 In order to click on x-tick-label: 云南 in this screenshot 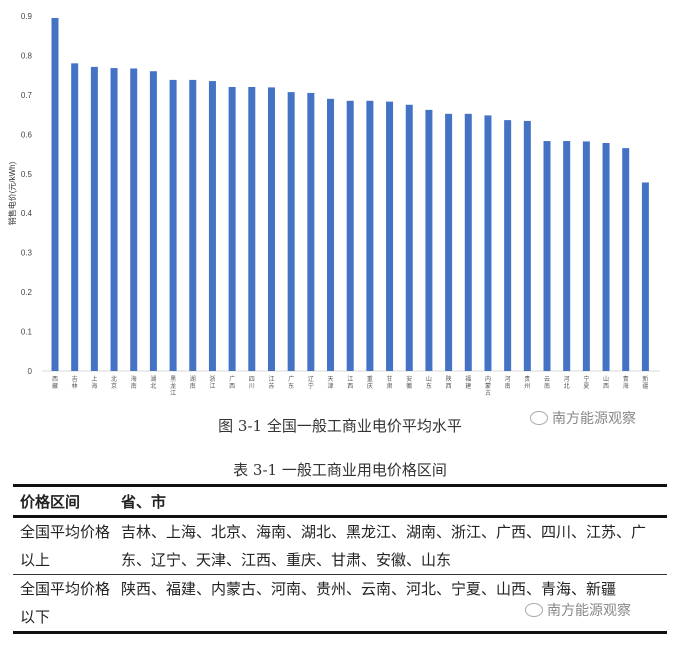, I will do `click(547, 383)`.